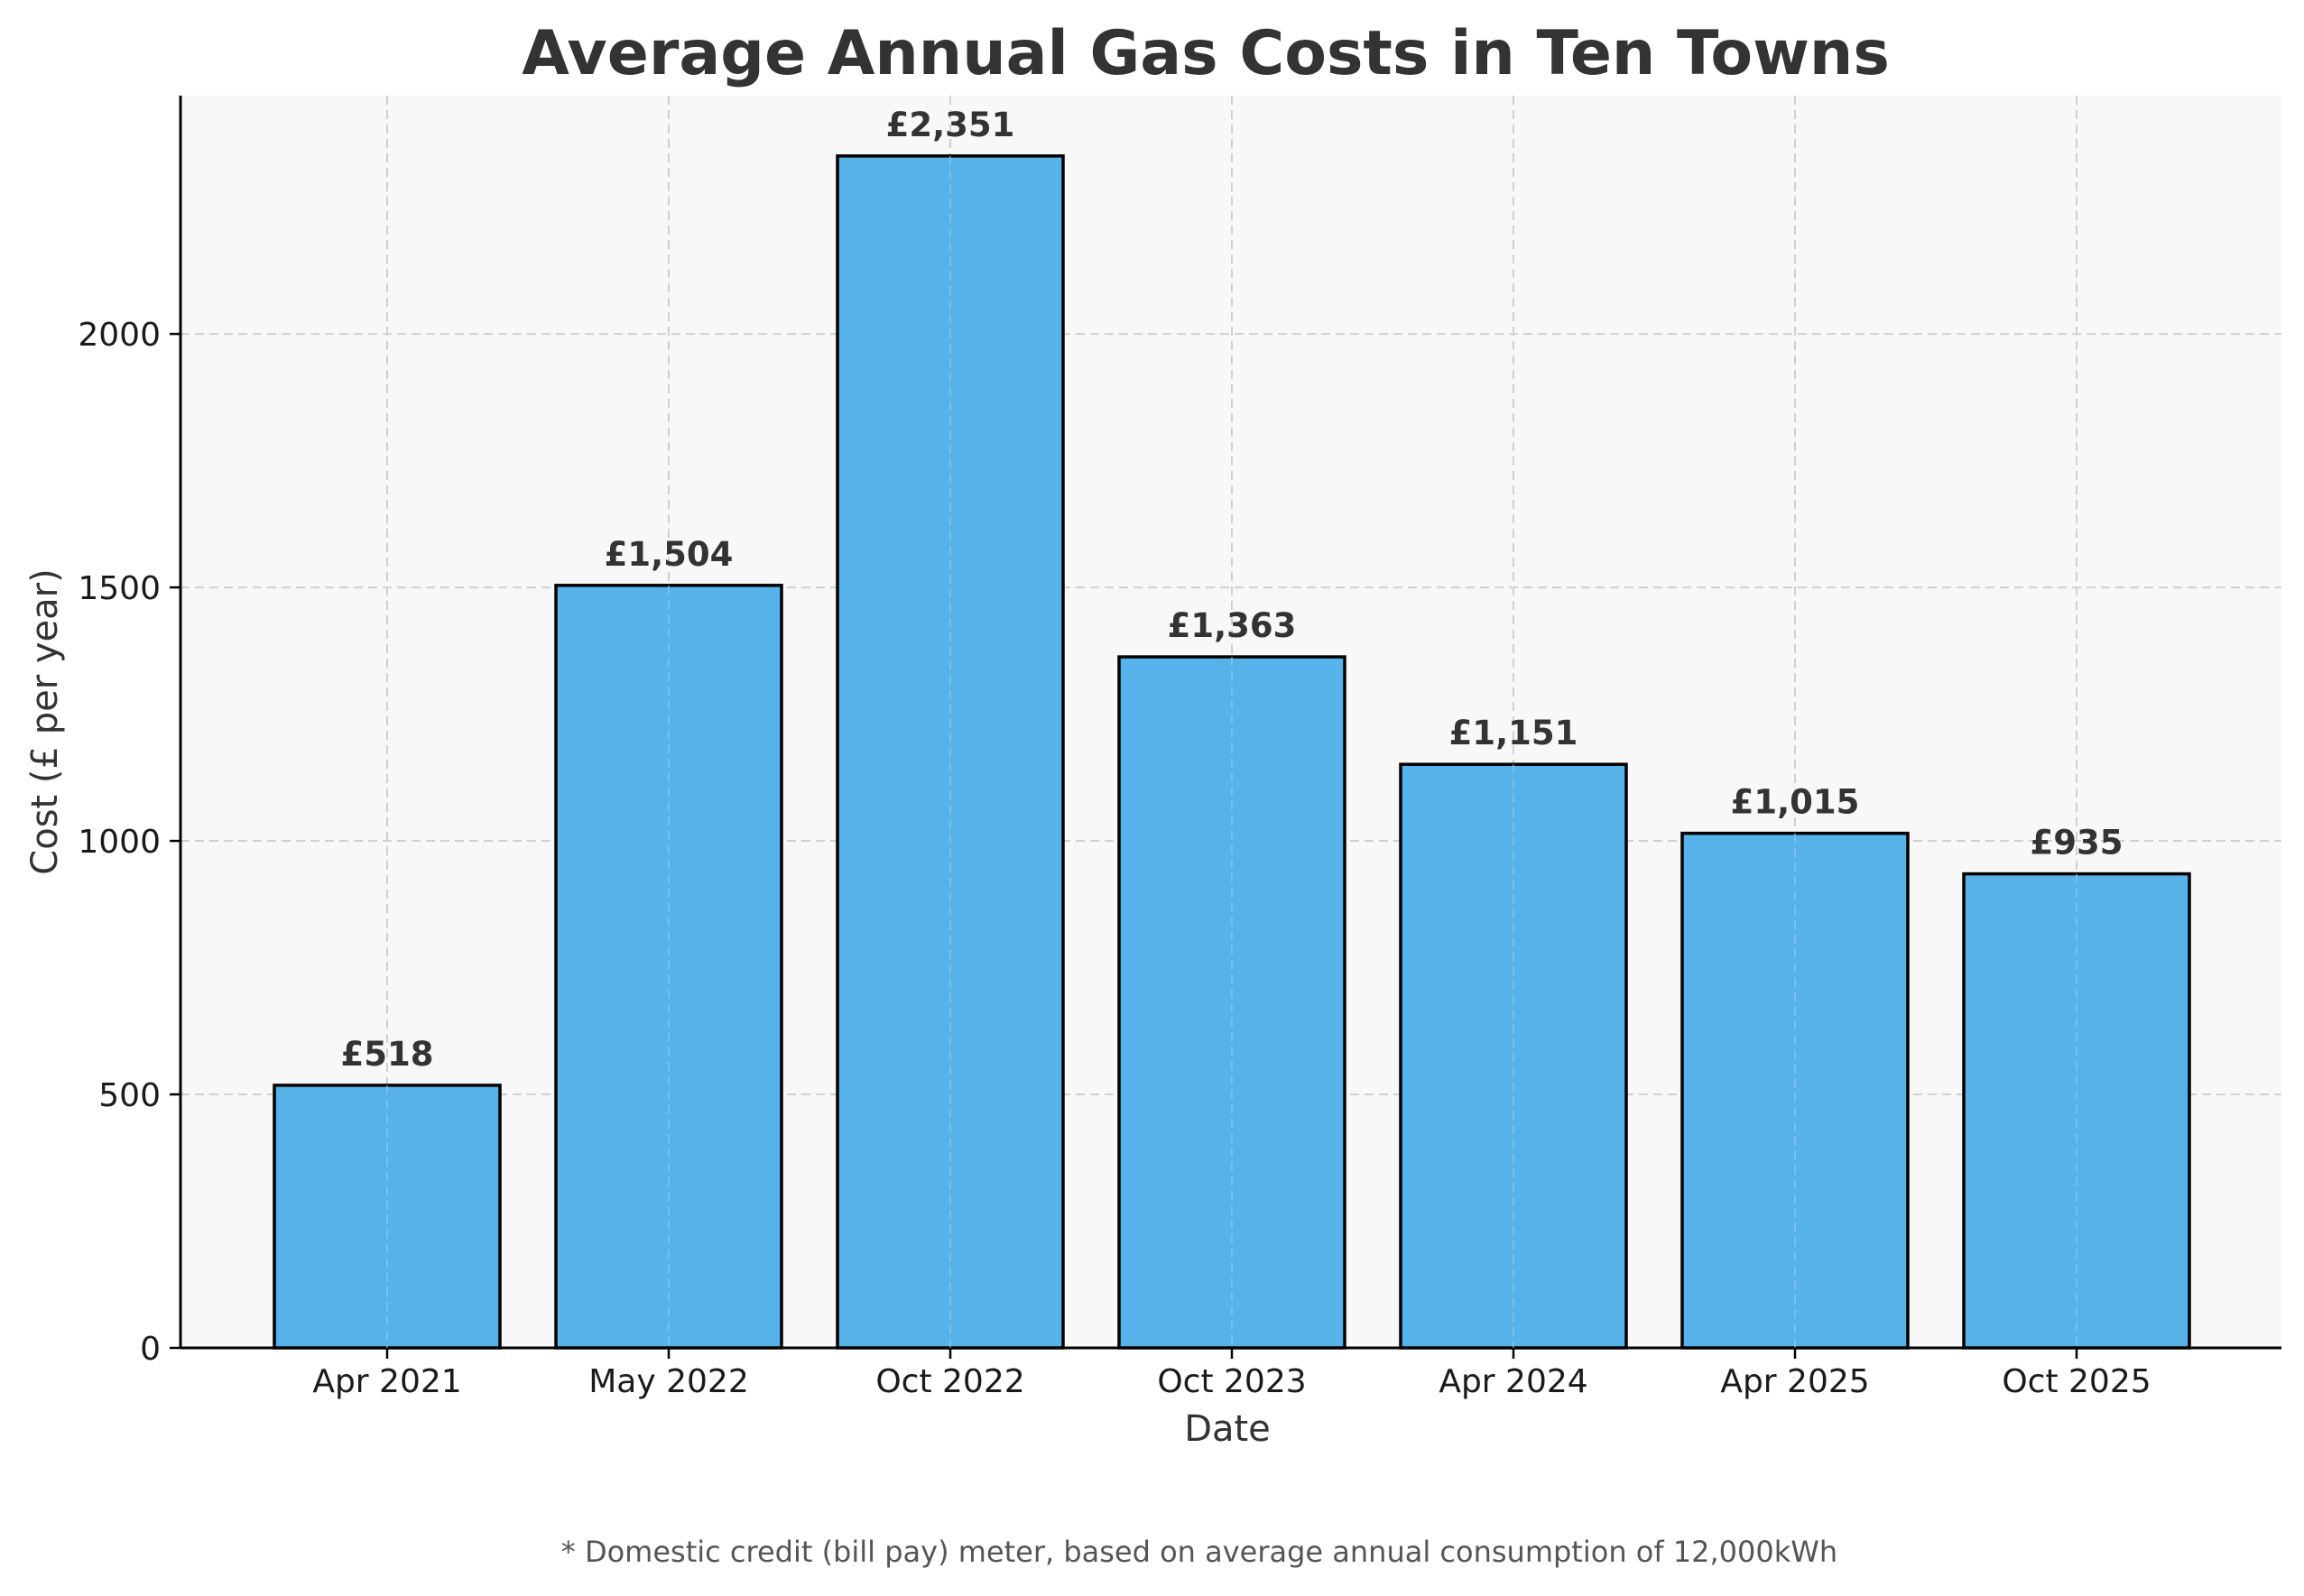 Image resolution: width=2304 pixels, height=1596 pixels. Describe the element at coordinates (1232, 625) in the screenshot. I see `bar-value-label: £1,363` at that location.